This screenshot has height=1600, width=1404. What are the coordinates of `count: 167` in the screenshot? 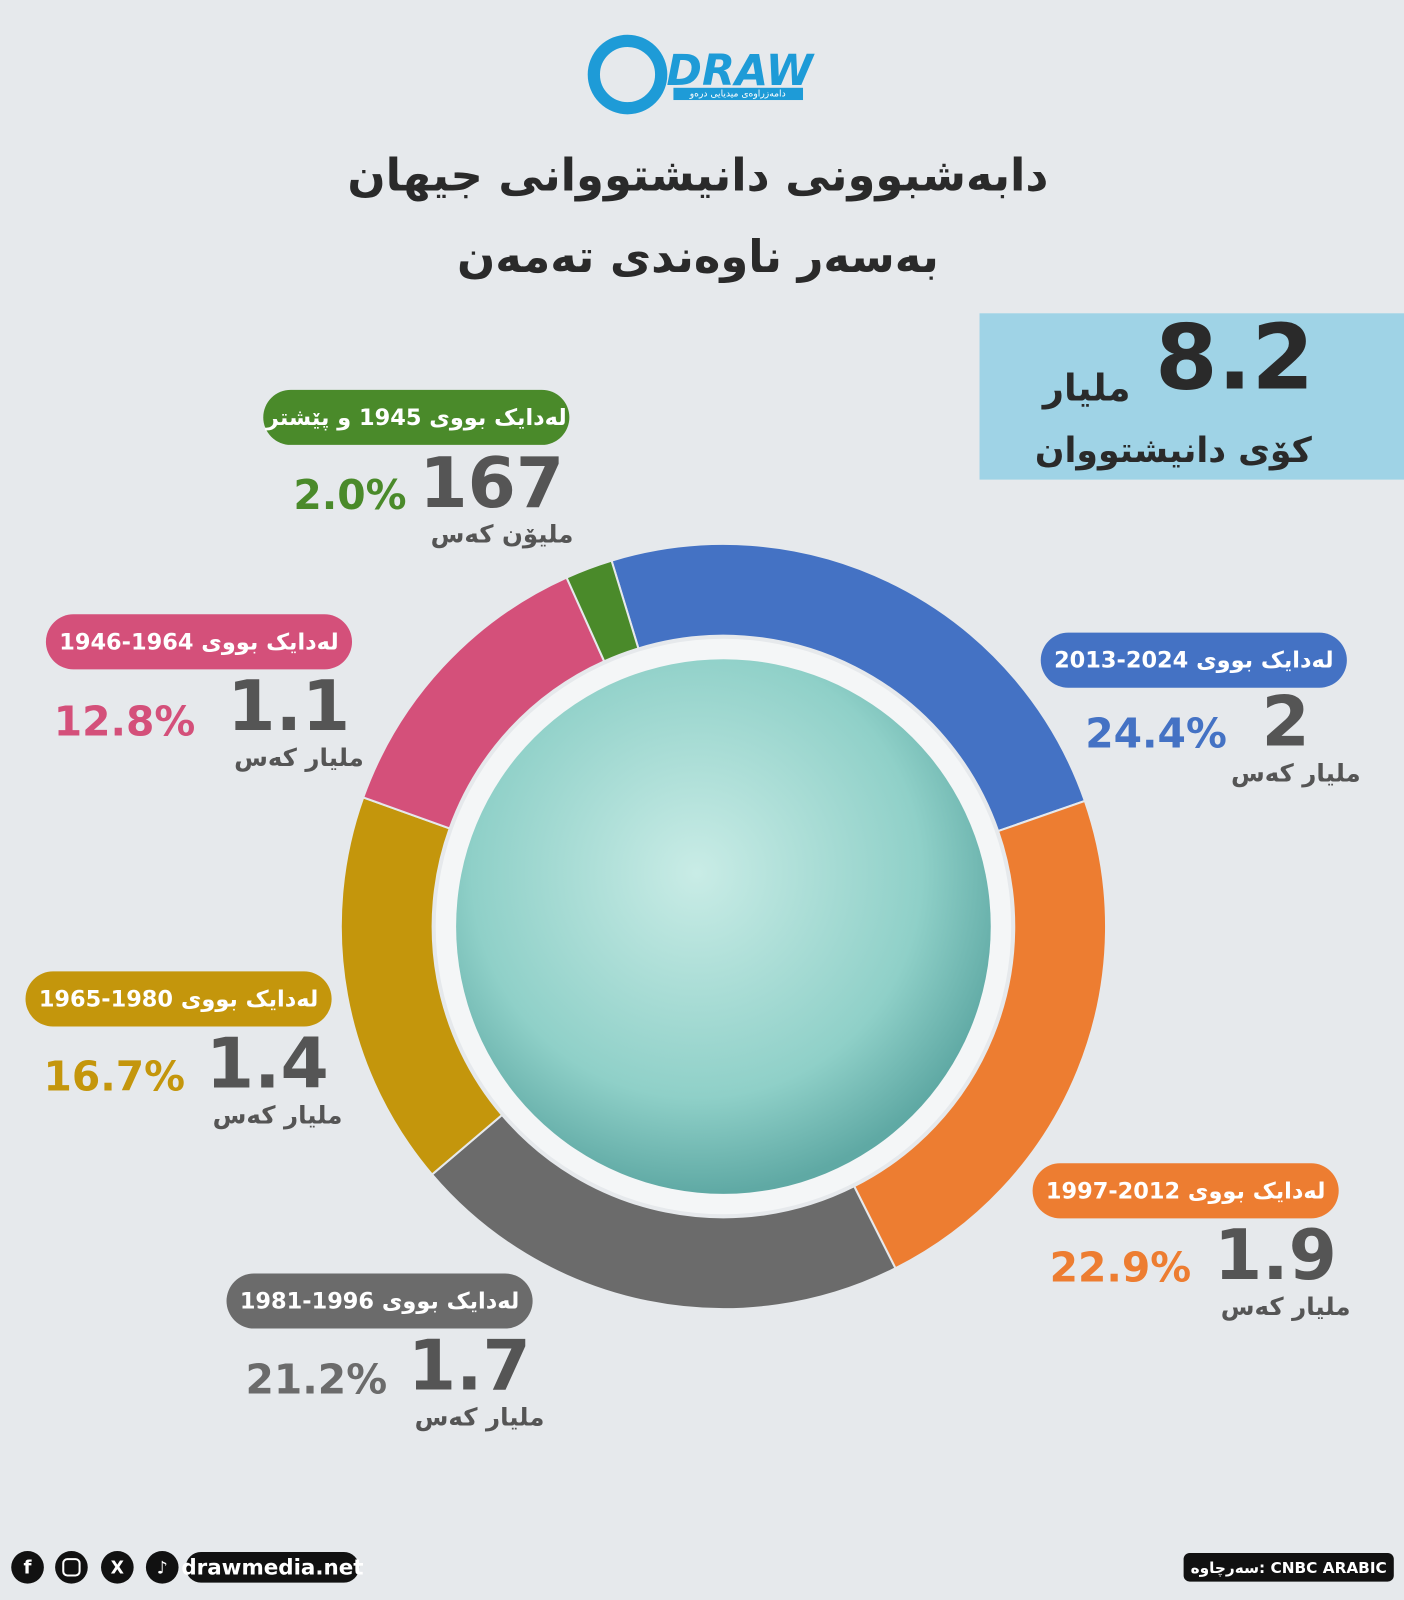 It's located at (491, 484).